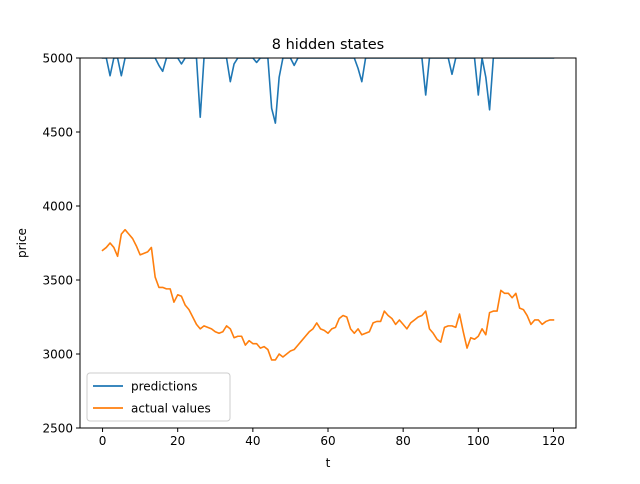  Describe the element at coordinates (22, 243) in the screenshot. I see `y-axis-label: price` at that location.